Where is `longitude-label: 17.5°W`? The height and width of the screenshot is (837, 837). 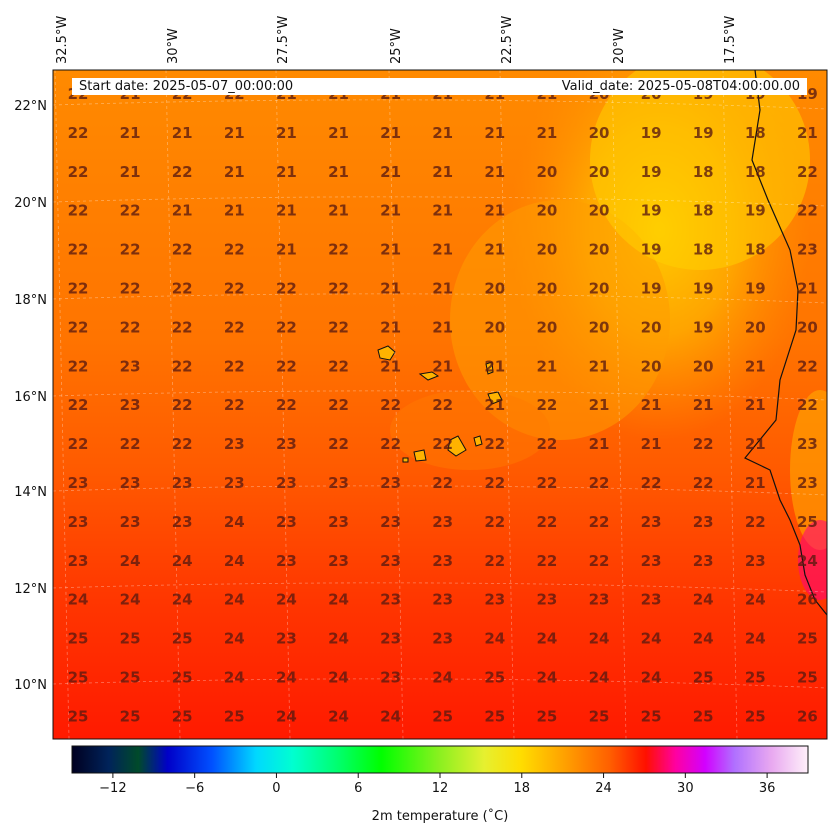 longitude-label: 17.5°W is located at coordinates (730, 40).